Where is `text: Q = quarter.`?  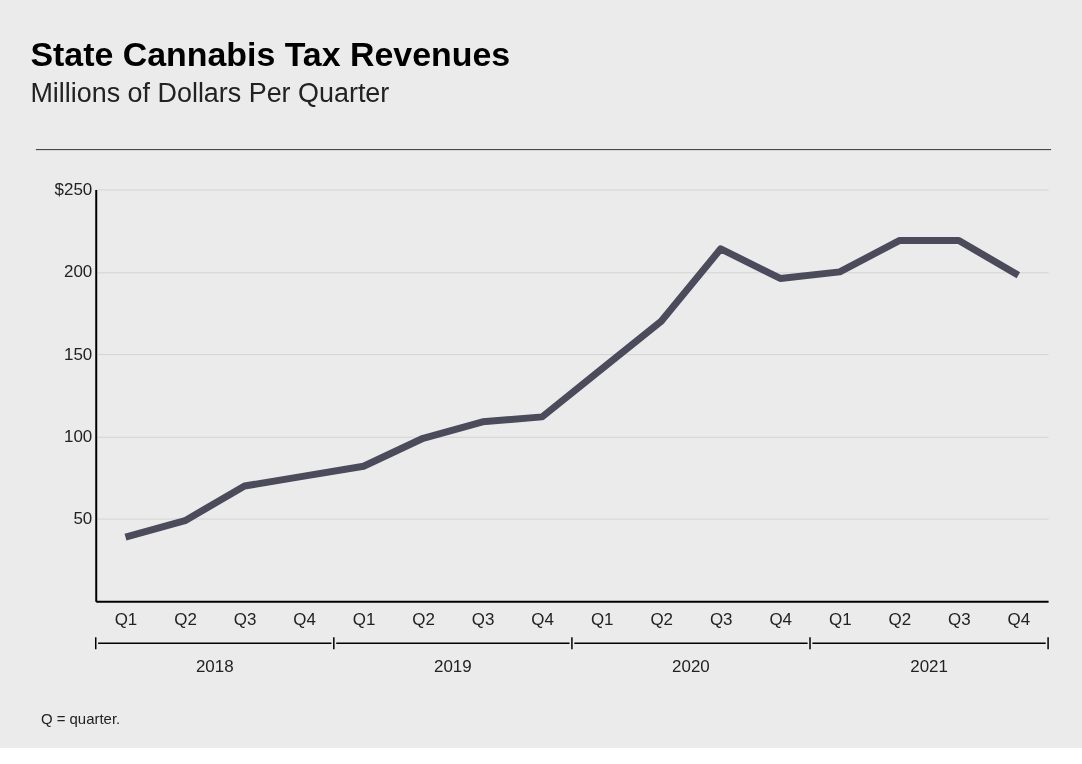
text: Q = quarter. is located at coordinates (80, 719).